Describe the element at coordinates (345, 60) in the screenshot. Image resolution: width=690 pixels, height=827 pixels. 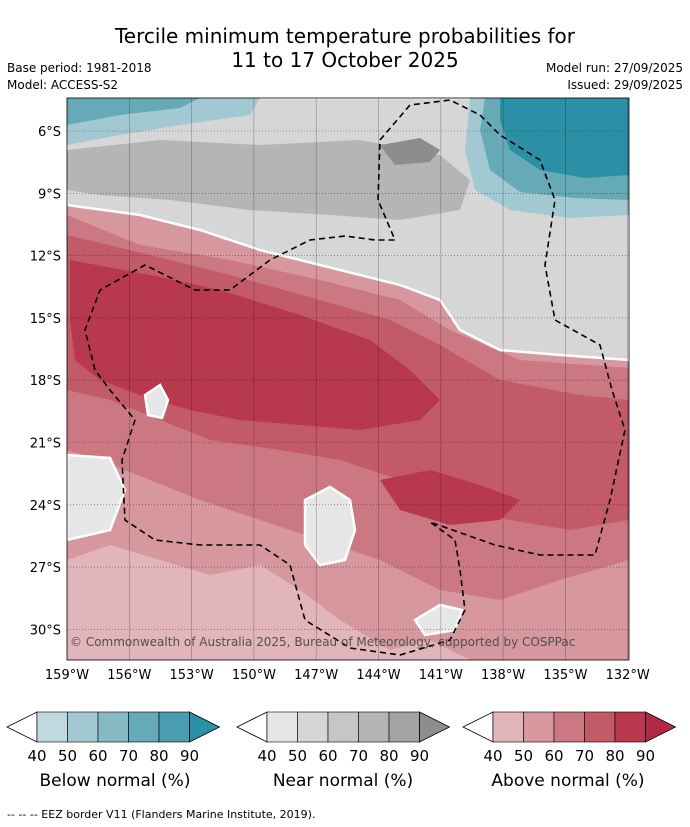
I see `title-line-2: 11 to 17 October 2025` at that location.